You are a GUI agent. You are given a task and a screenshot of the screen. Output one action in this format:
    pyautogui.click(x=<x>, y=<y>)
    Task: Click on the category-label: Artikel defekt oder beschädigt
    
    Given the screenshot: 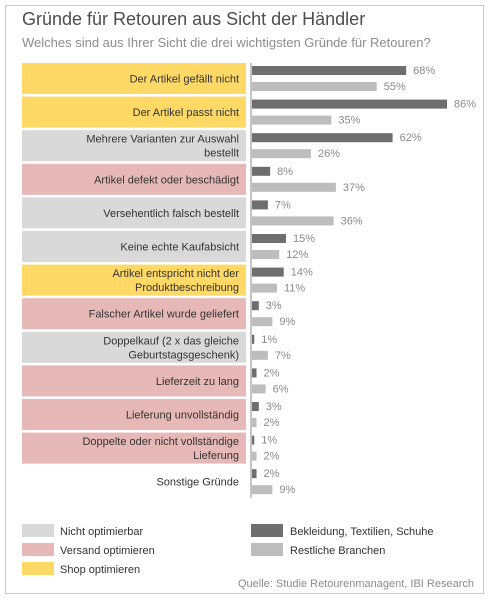 What is the action you would take?
    pyautogui.click(x=166, y=180)
    